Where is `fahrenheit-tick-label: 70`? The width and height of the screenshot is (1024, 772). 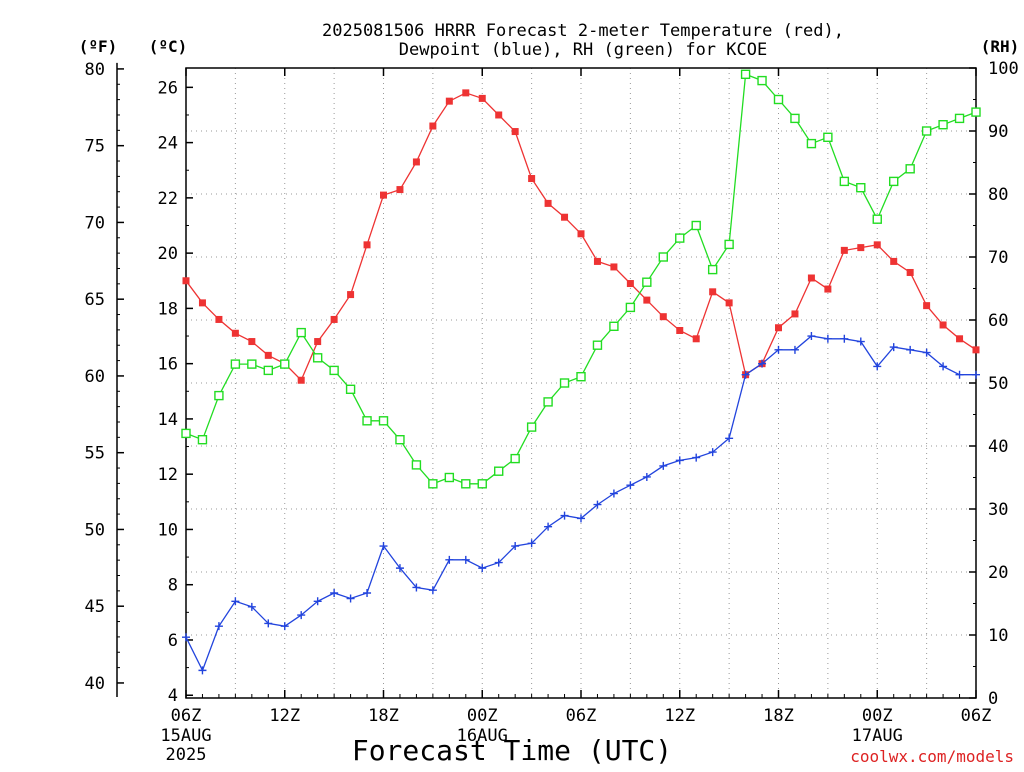
fahrenheit-tick-label: 70 is located at coordinates (95, 223).